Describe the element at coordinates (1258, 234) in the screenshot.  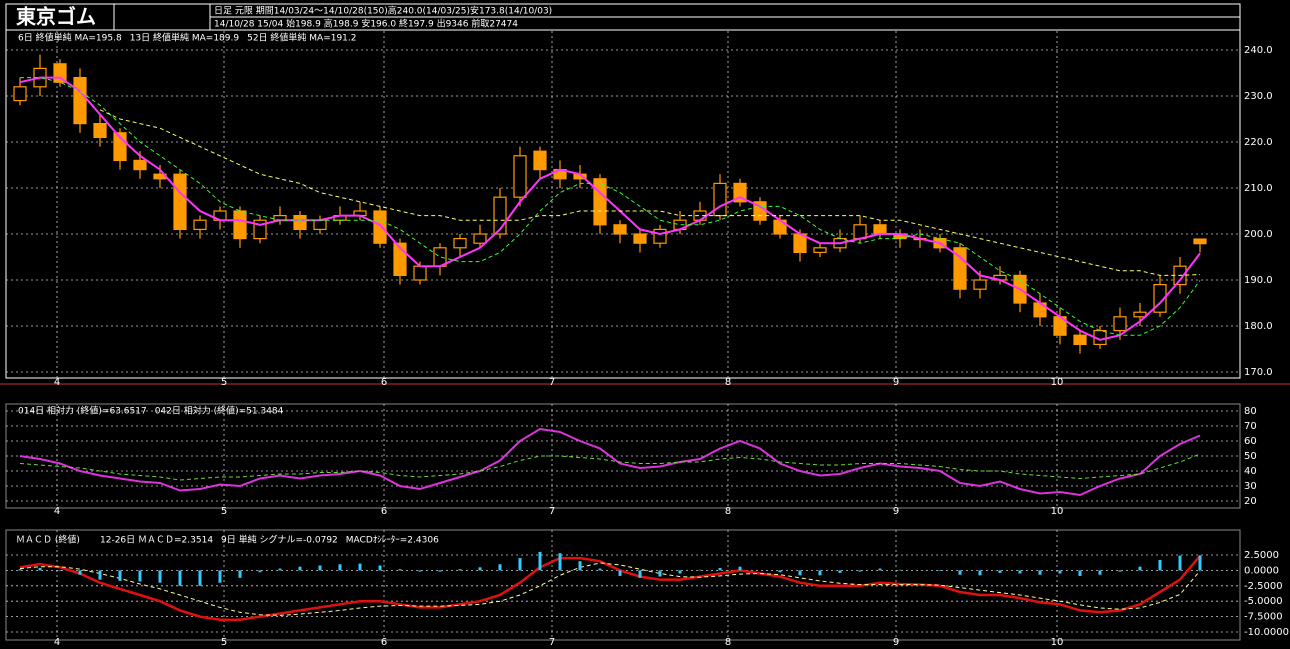
I see `y-tick-label: 200.0` at that location.